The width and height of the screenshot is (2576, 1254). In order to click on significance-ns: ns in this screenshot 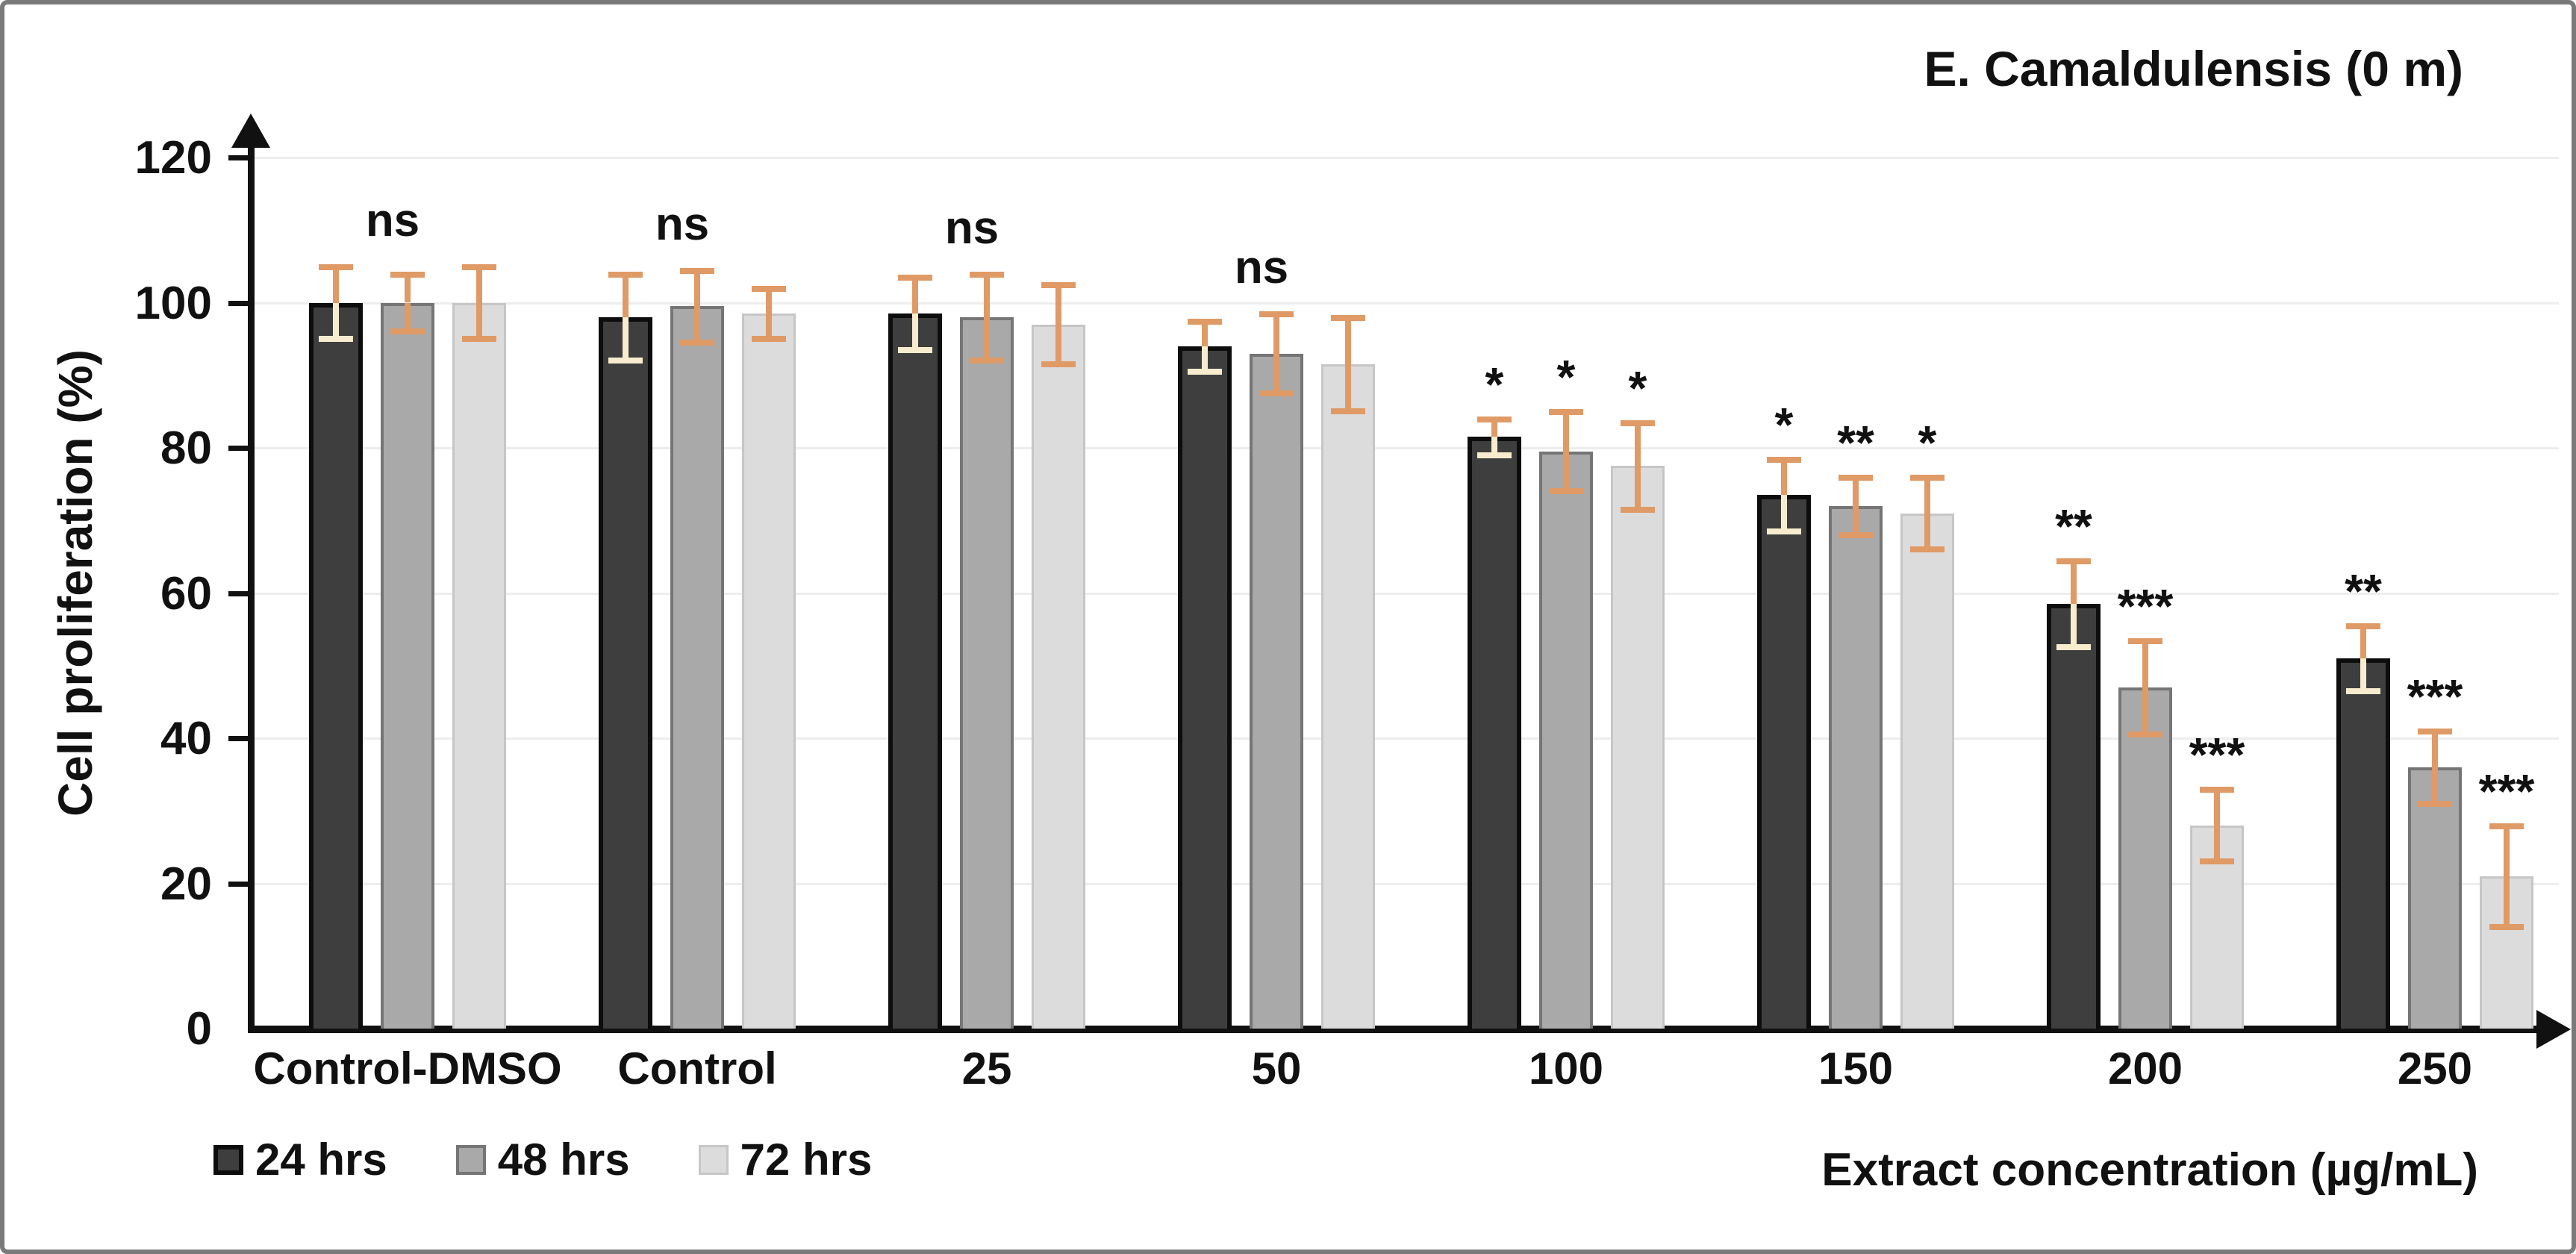, I will do `click(1261, 268)`.